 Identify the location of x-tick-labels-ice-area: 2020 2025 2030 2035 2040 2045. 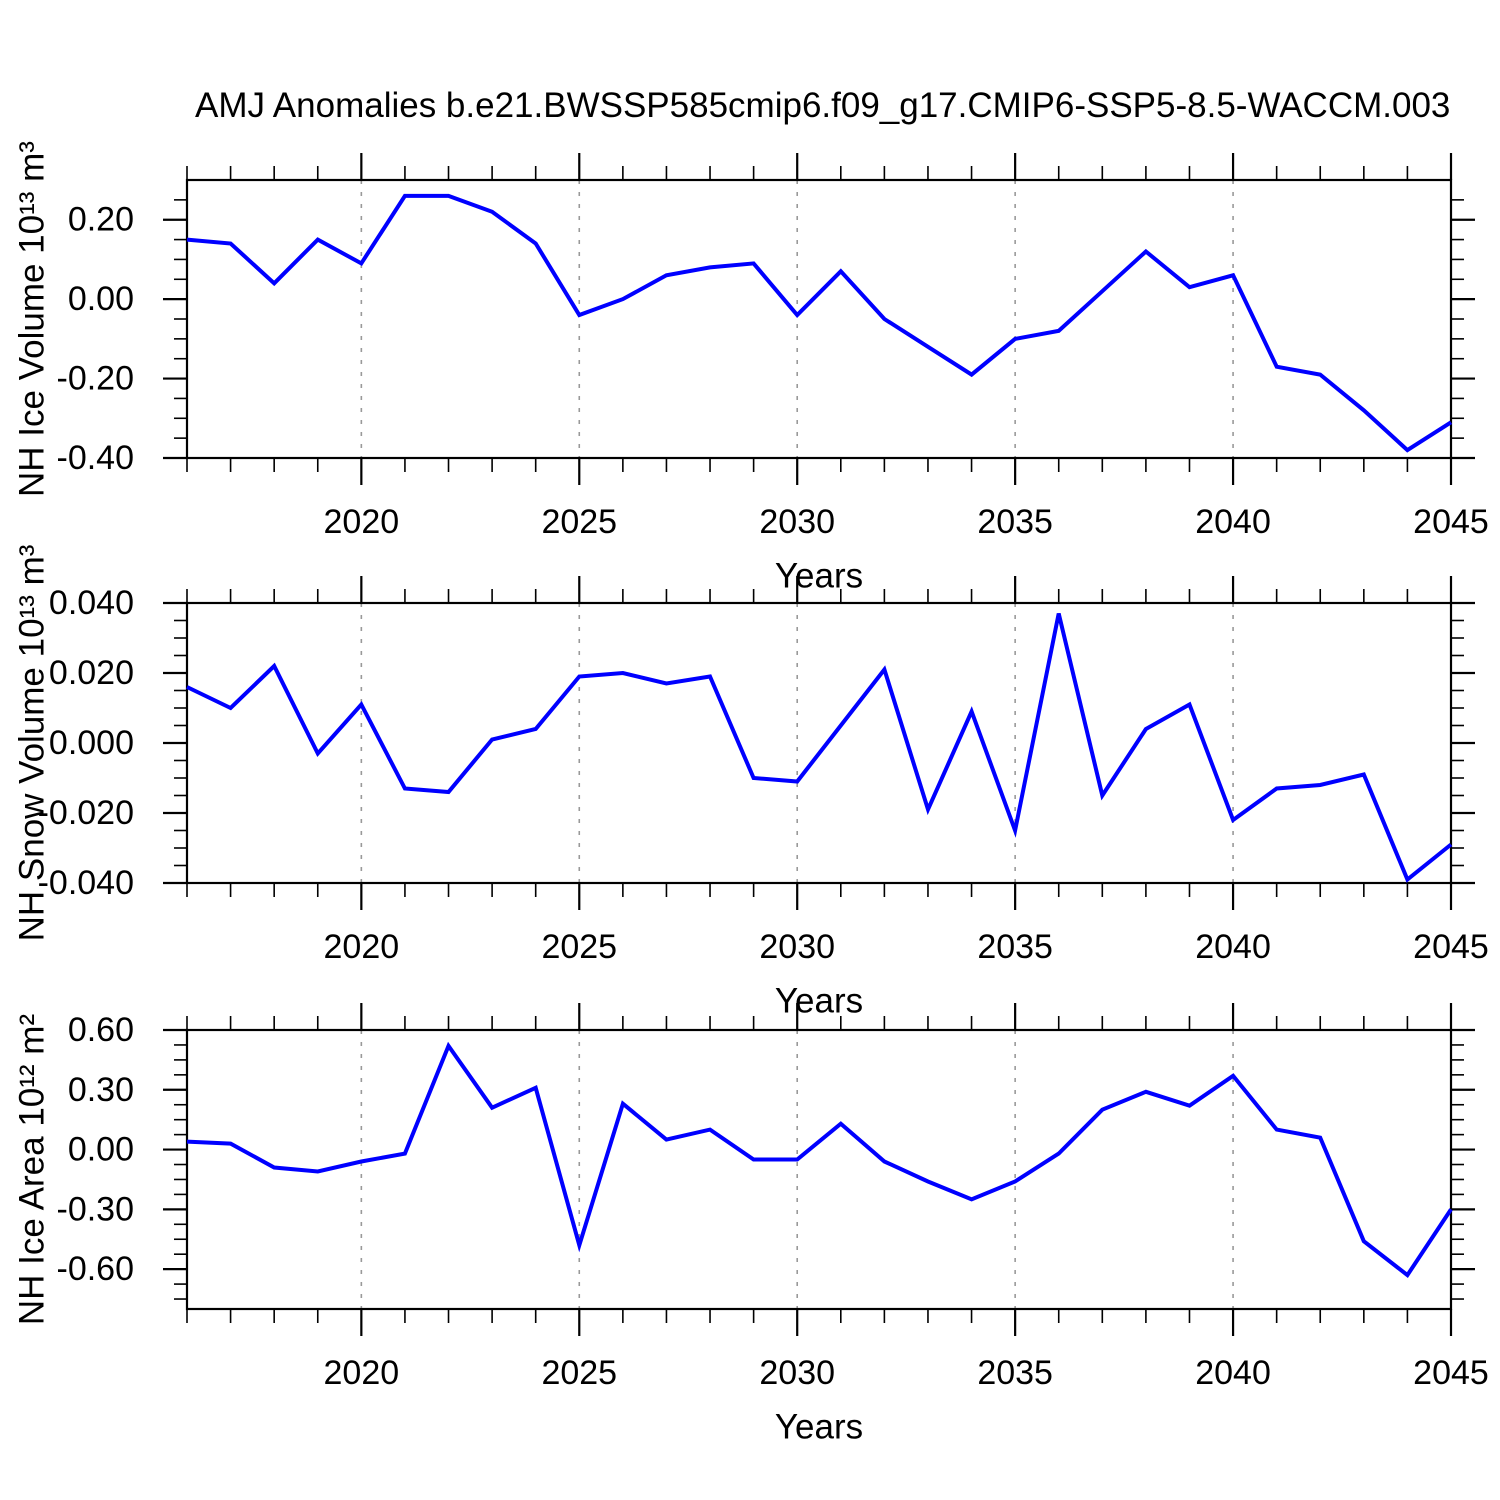
(906, 1373).